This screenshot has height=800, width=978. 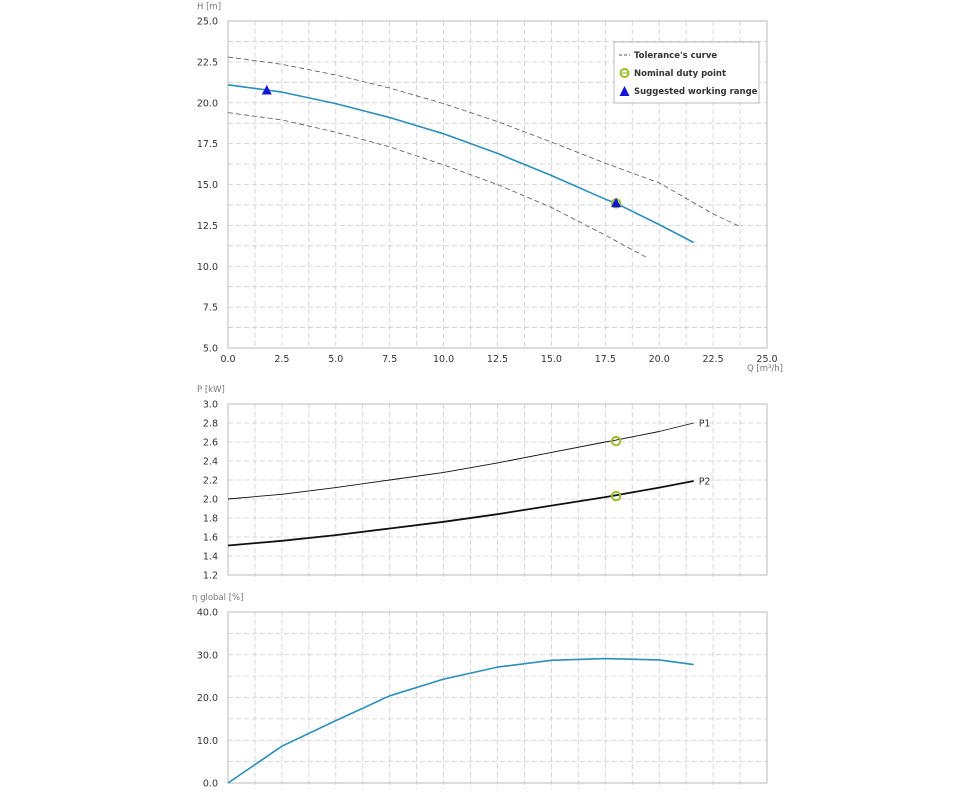 I want to click on y-tick-label: 1.6, so click(x=210, y=538).